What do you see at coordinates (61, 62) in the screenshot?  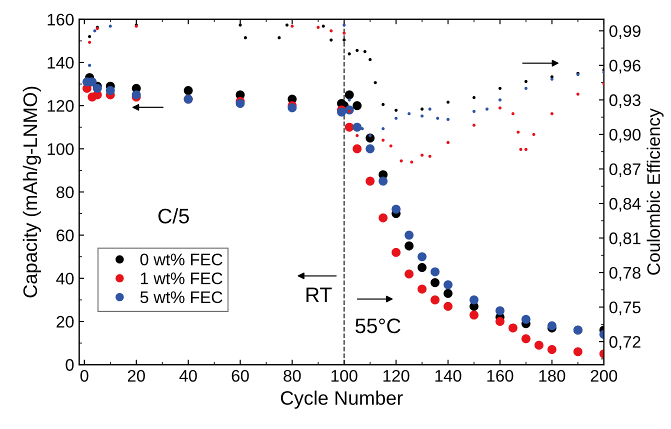 I see `y-tick-label: 140` at bounding box center [61, 62].